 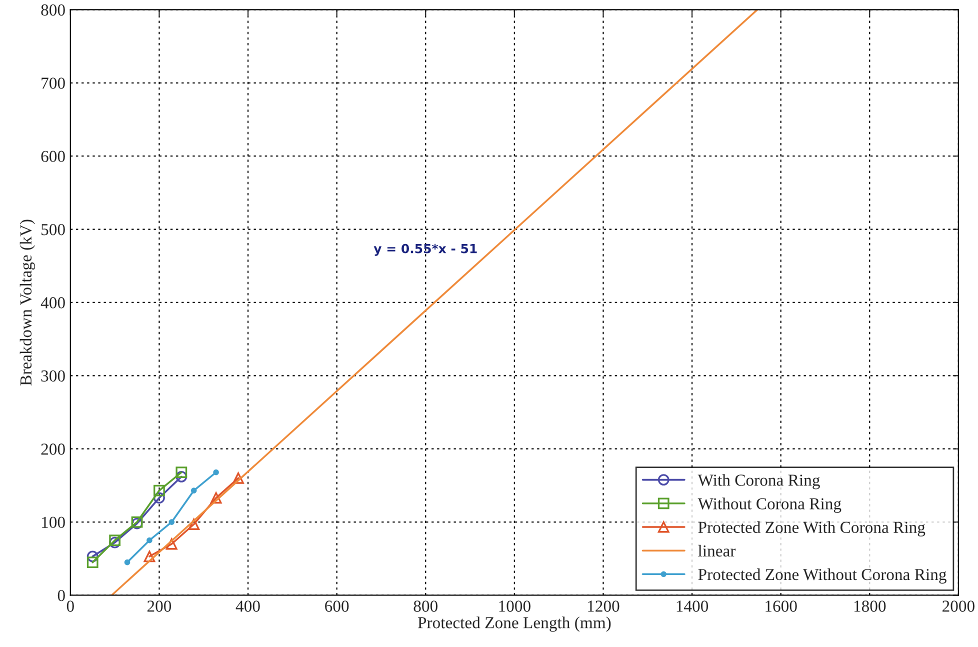 What do you see at coordinates (958, 606) in the screenshot?
I see `x-tick-label: 2000` at bounding box center [958, 606].